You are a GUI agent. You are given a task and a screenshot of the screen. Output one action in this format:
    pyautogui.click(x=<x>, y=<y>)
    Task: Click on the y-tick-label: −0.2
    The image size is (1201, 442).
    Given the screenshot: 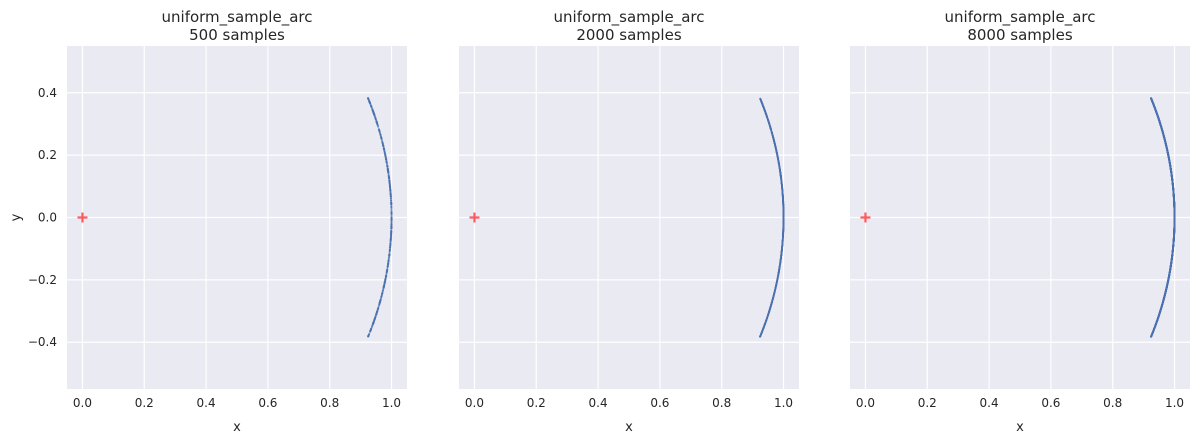 What is the action you would take?
    pyautogui.click(x=42, y=280)
    